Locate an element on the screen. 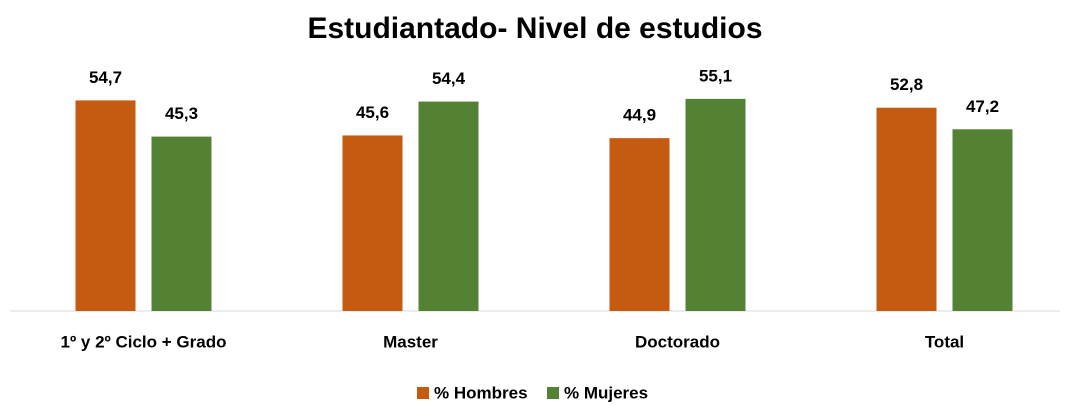  x-tick-label: Total is located at coordinates (944, 341).